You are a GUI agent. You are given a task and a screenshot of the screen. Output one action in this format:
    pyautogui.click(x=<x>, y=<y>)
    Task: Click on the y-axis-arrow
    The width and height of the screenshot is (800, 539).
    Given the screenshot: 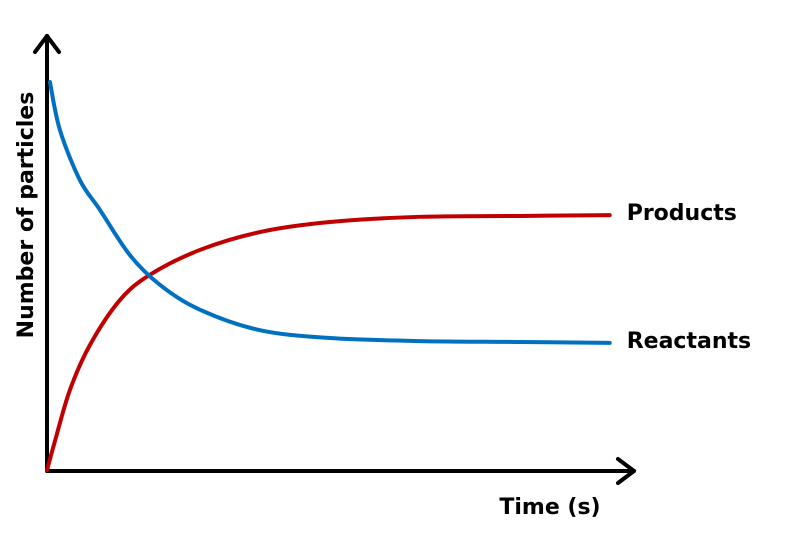 What is the action you would take?
    pyautogui.click(x=47, y=44)
    